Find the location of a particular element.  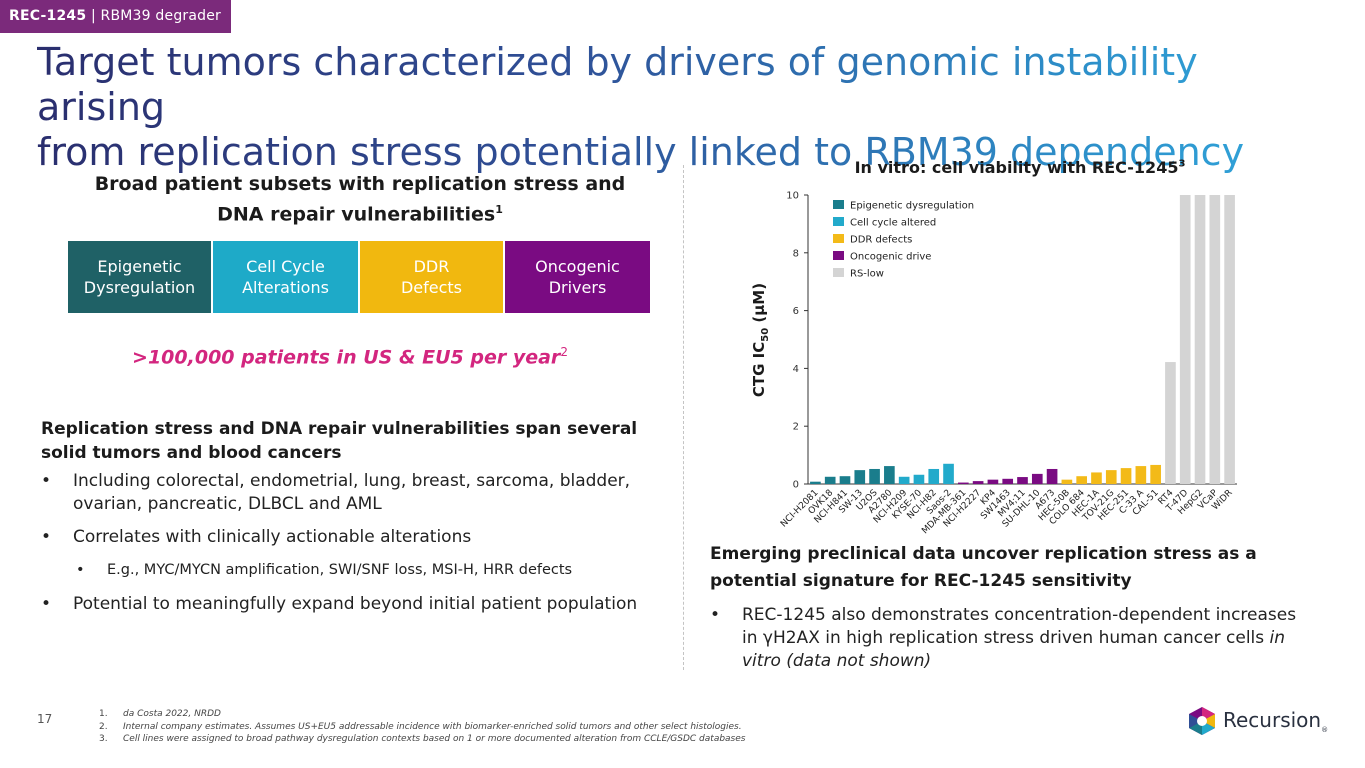

bar-nci-h841 is located at coordinates (845, 480).